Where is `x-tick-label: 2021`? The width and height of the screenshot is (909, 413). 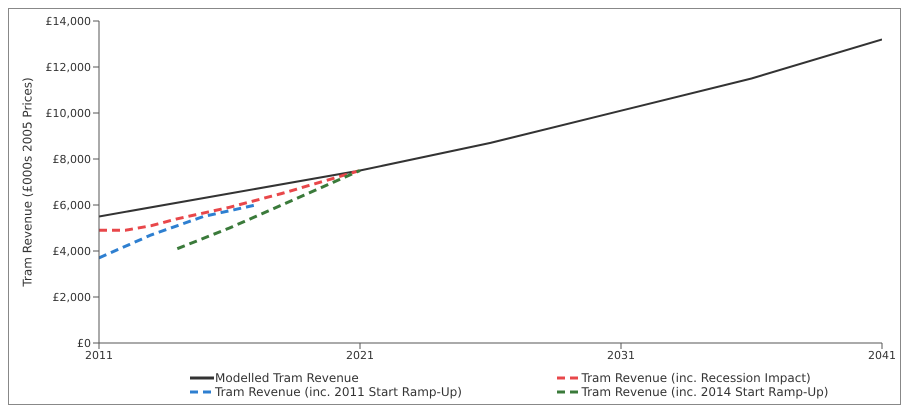 x-tick-label: 2021 is located at coordinates (360, 355).